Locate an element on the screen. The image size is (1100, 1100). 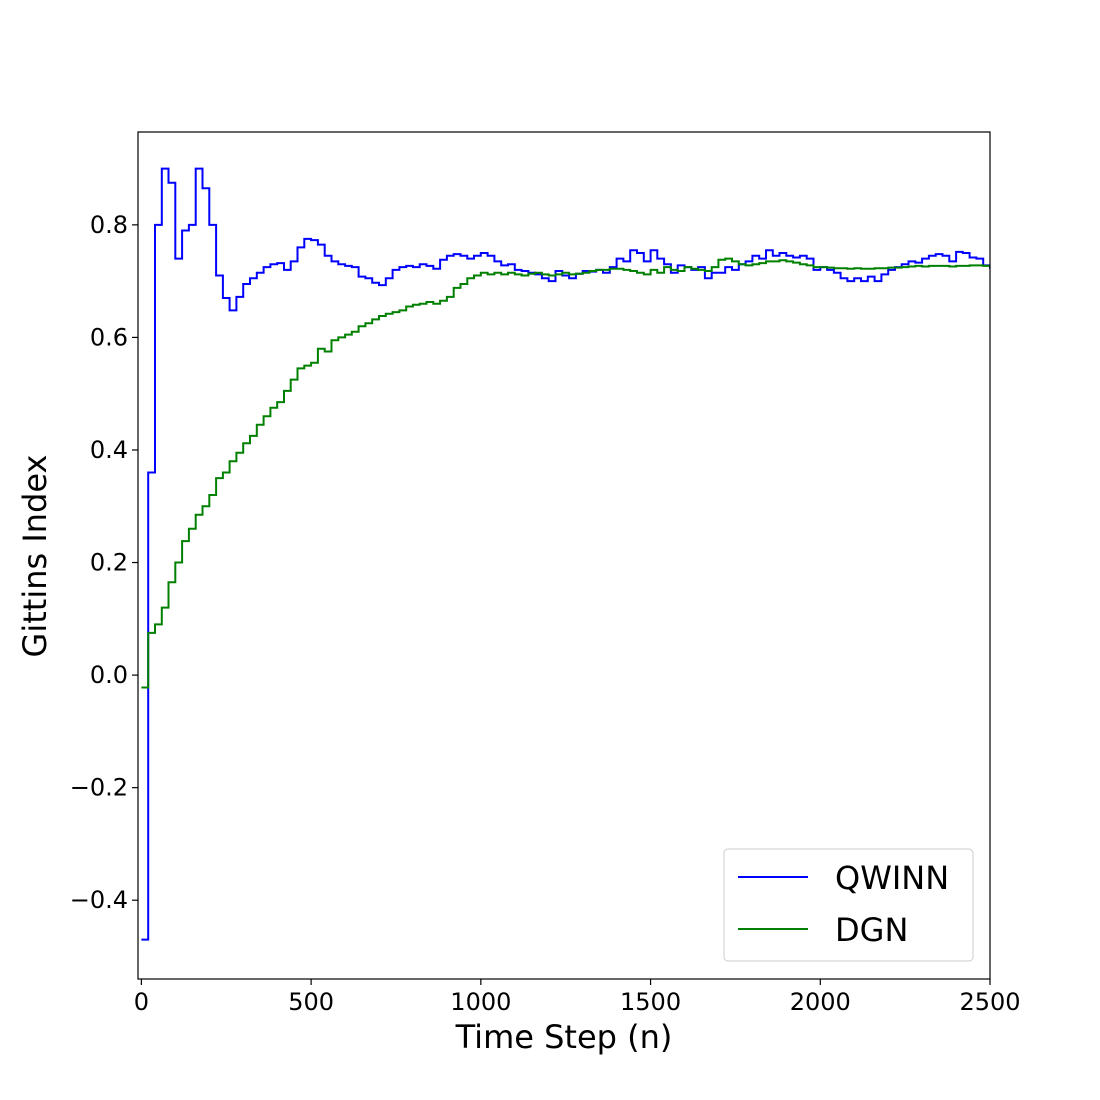
y-tick-label: 0.6 is located at coordinates (109, 337).